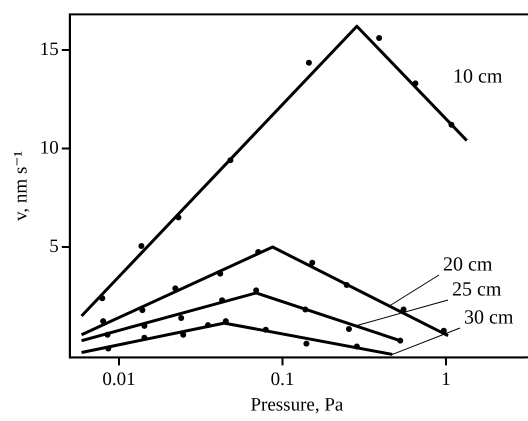 The width and height of the screenshot is (528, 421). I want to click on text: 20 cm, so click(468, 264).